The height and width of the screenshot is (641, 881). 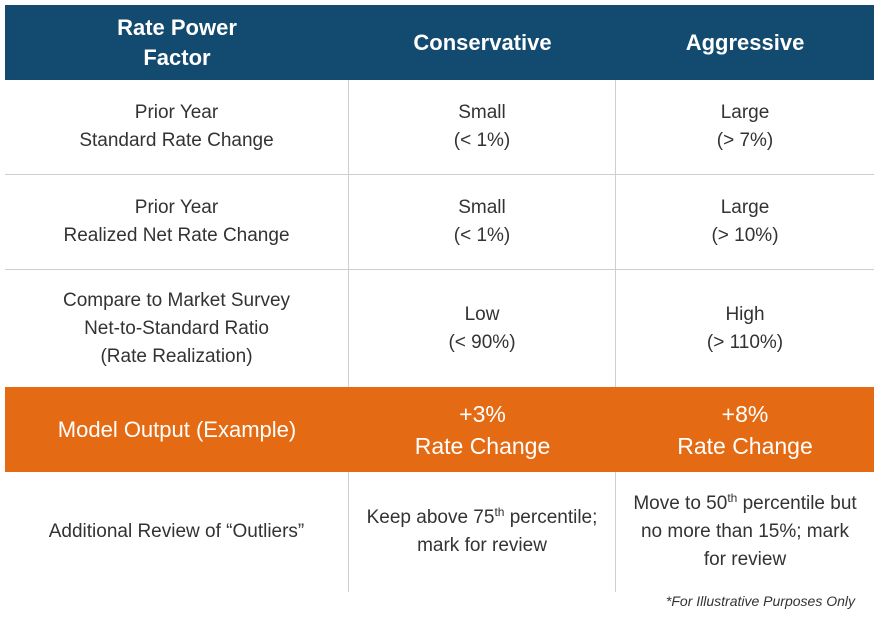 What do you see at coordinates (482, 328) in the screenshot?
I see `conservative-cell: Low (< 90%)` at bounding box center [482, 328].